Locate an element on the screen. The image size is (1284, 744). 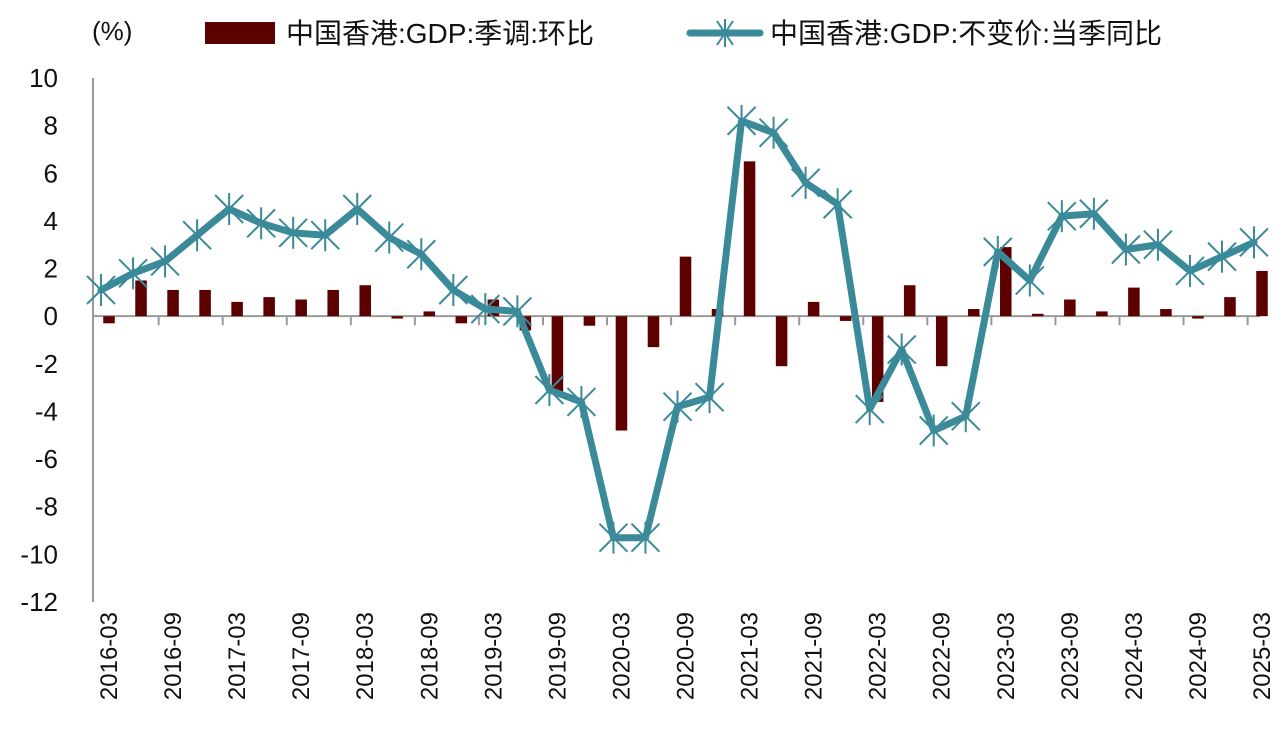
y-tick-label: 2 is located at coordinates (51, 269).